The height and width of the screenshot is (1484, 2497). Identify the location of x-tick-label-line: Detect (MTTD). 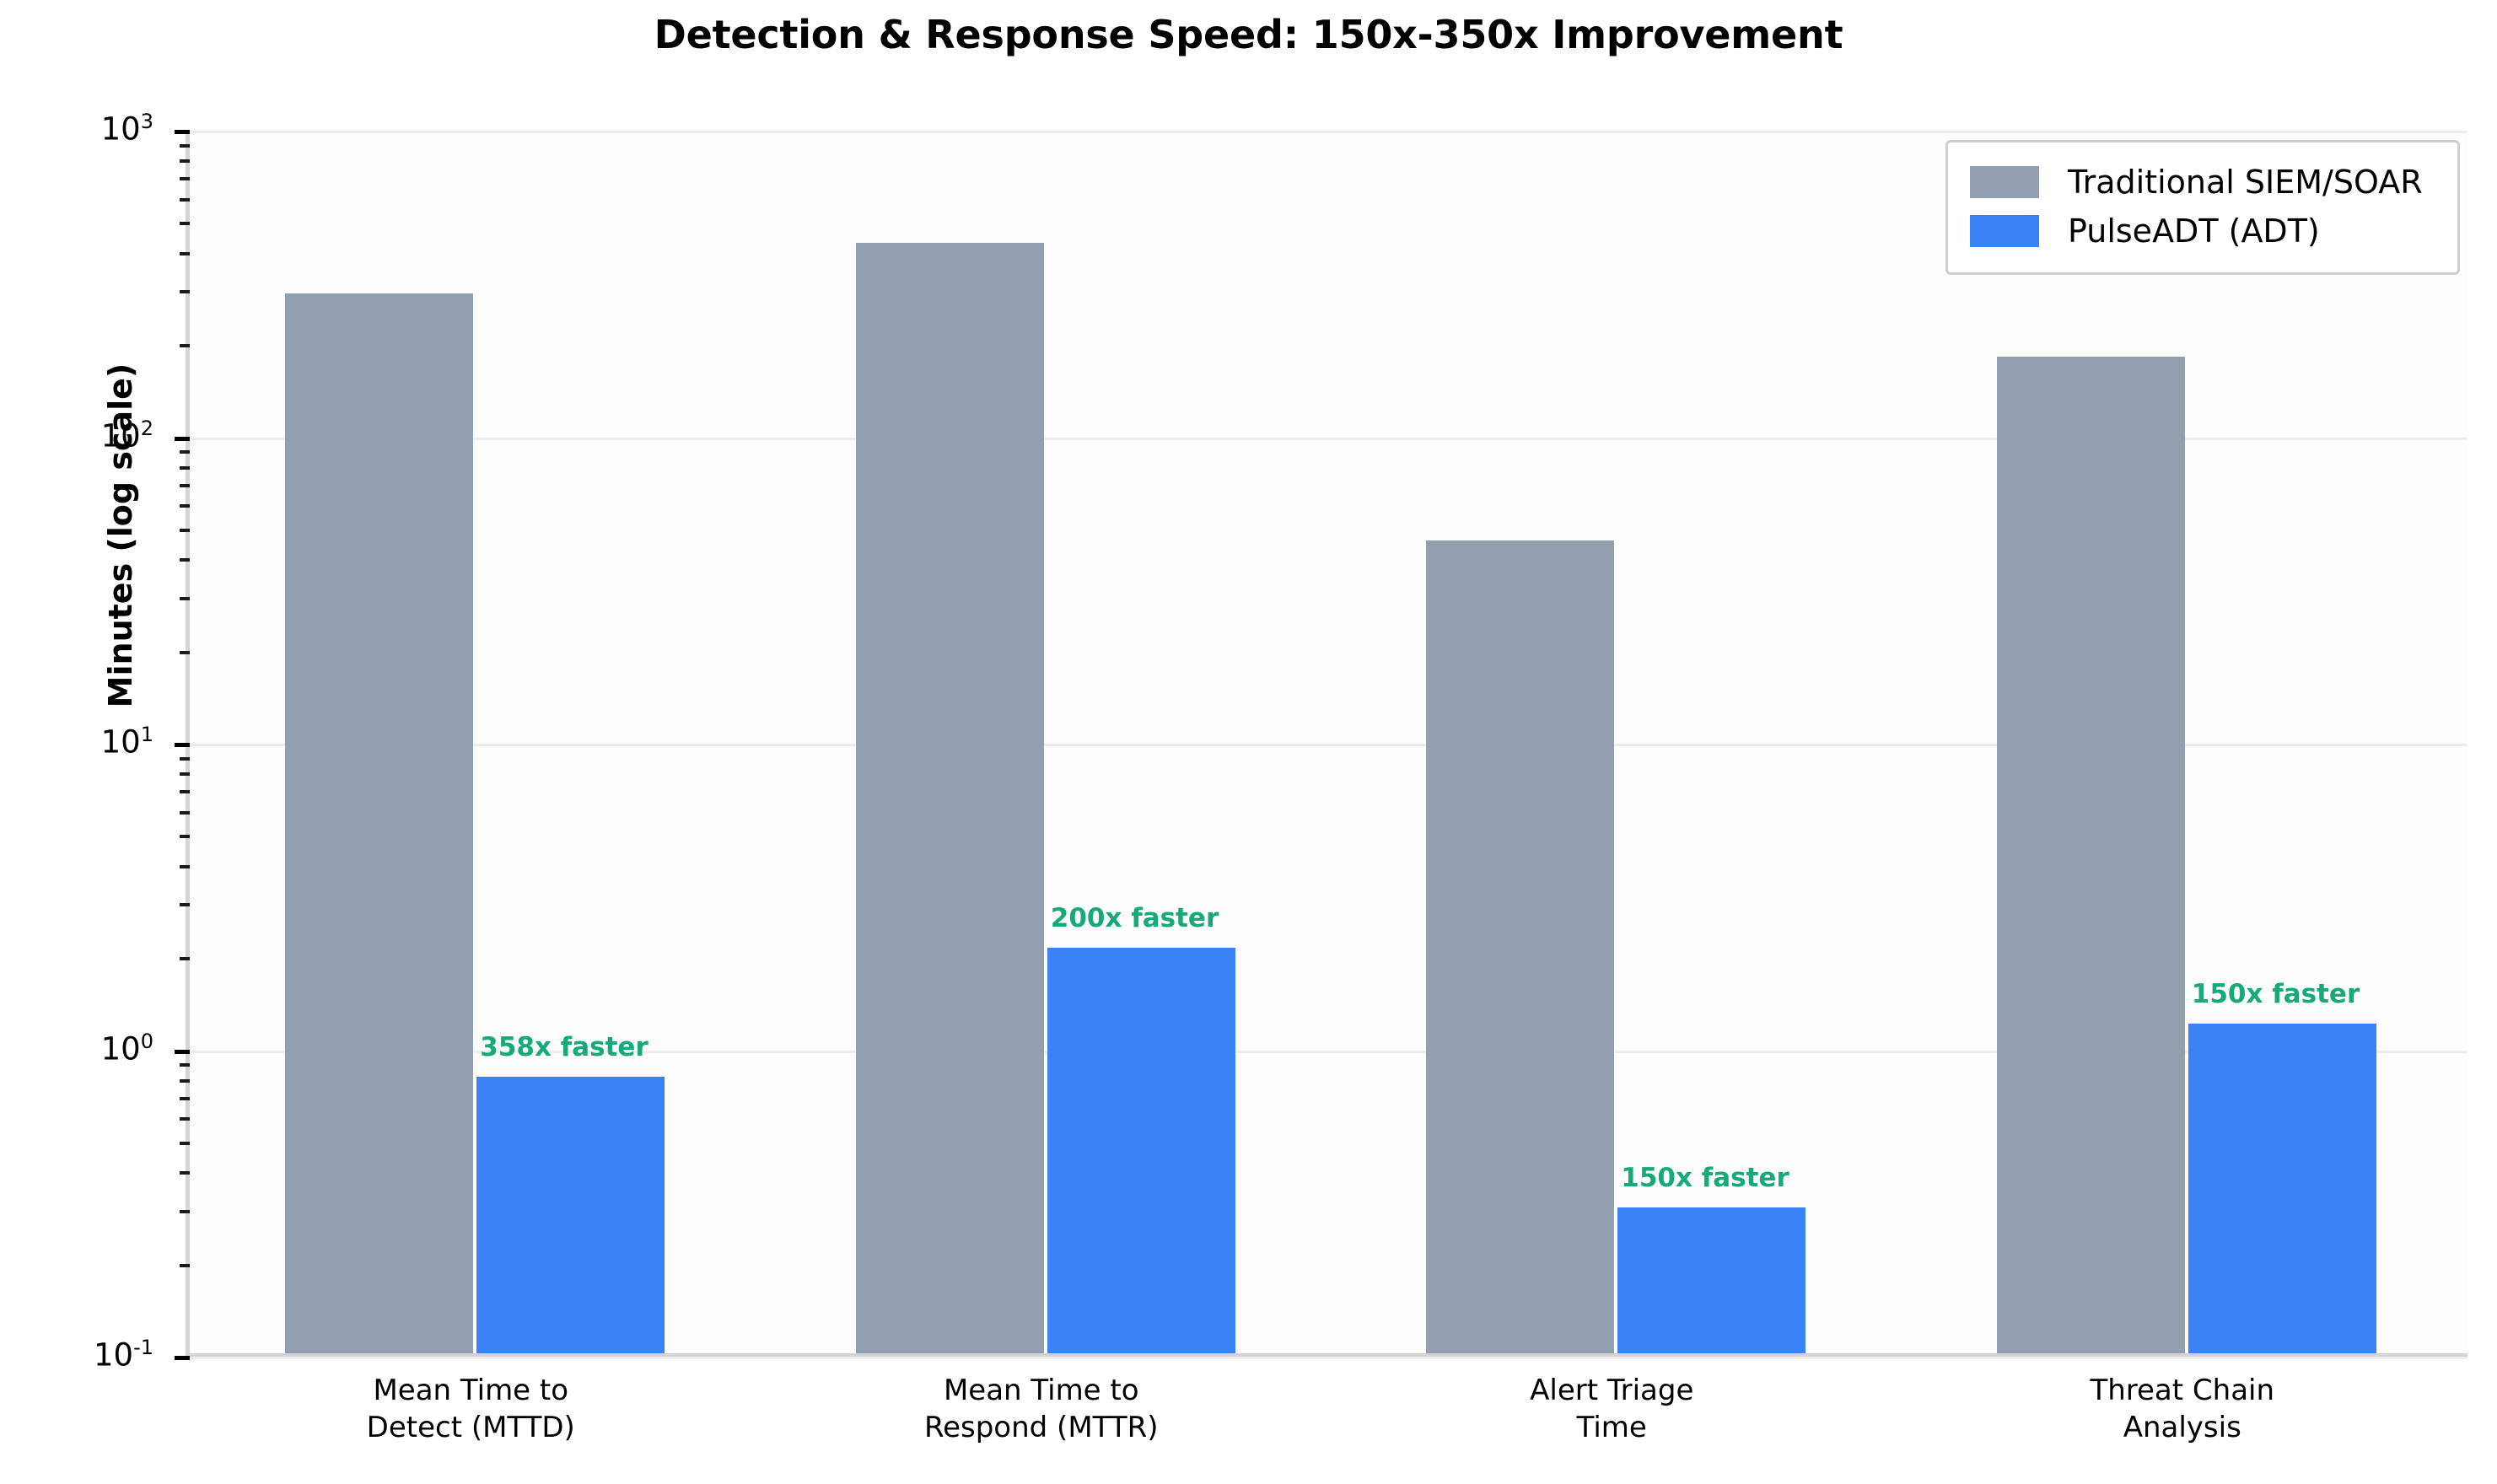
(470, 1427).